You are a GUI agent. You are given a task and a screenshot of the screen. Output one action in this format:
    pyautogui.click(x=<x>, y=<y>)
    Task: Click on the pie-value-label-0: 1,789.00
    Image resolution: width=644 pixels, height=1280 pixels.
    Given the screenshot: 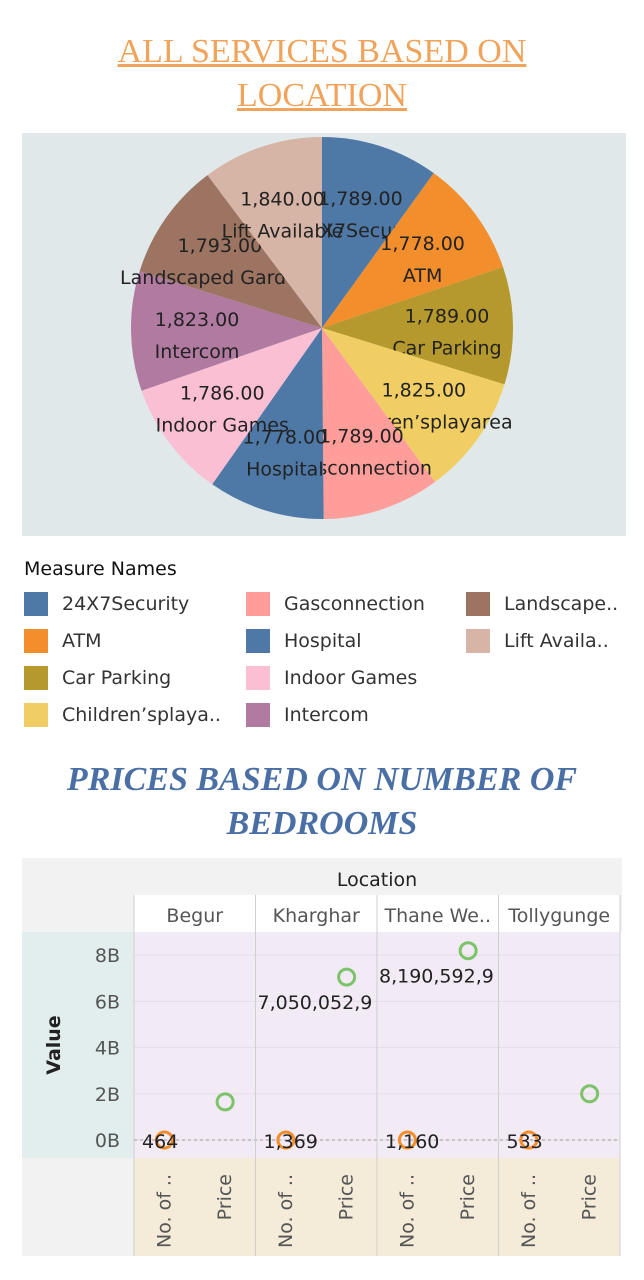 What is the action you would take?
    pyautogui.click(x=360, y=199)
    